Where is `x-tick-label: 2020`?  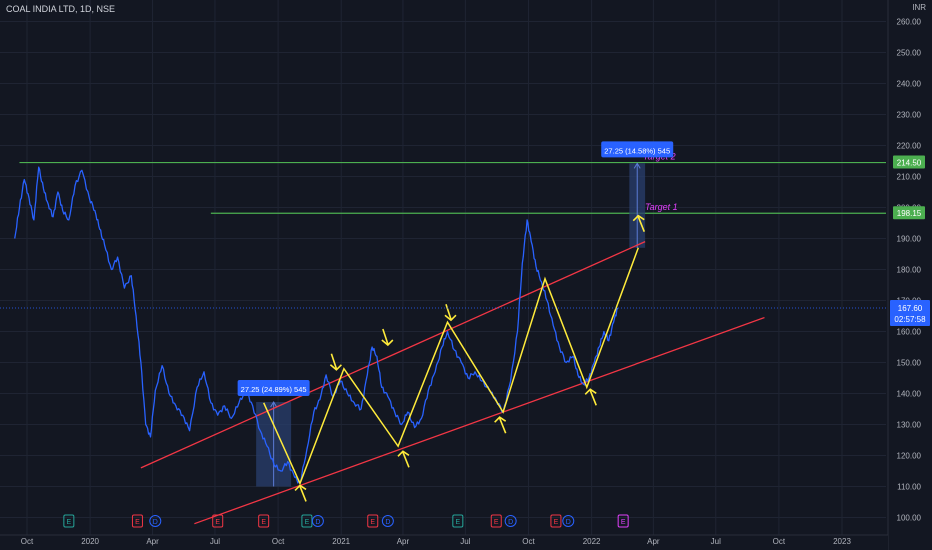 x-tick-label: 2020 is located at coordinates (90, 541).